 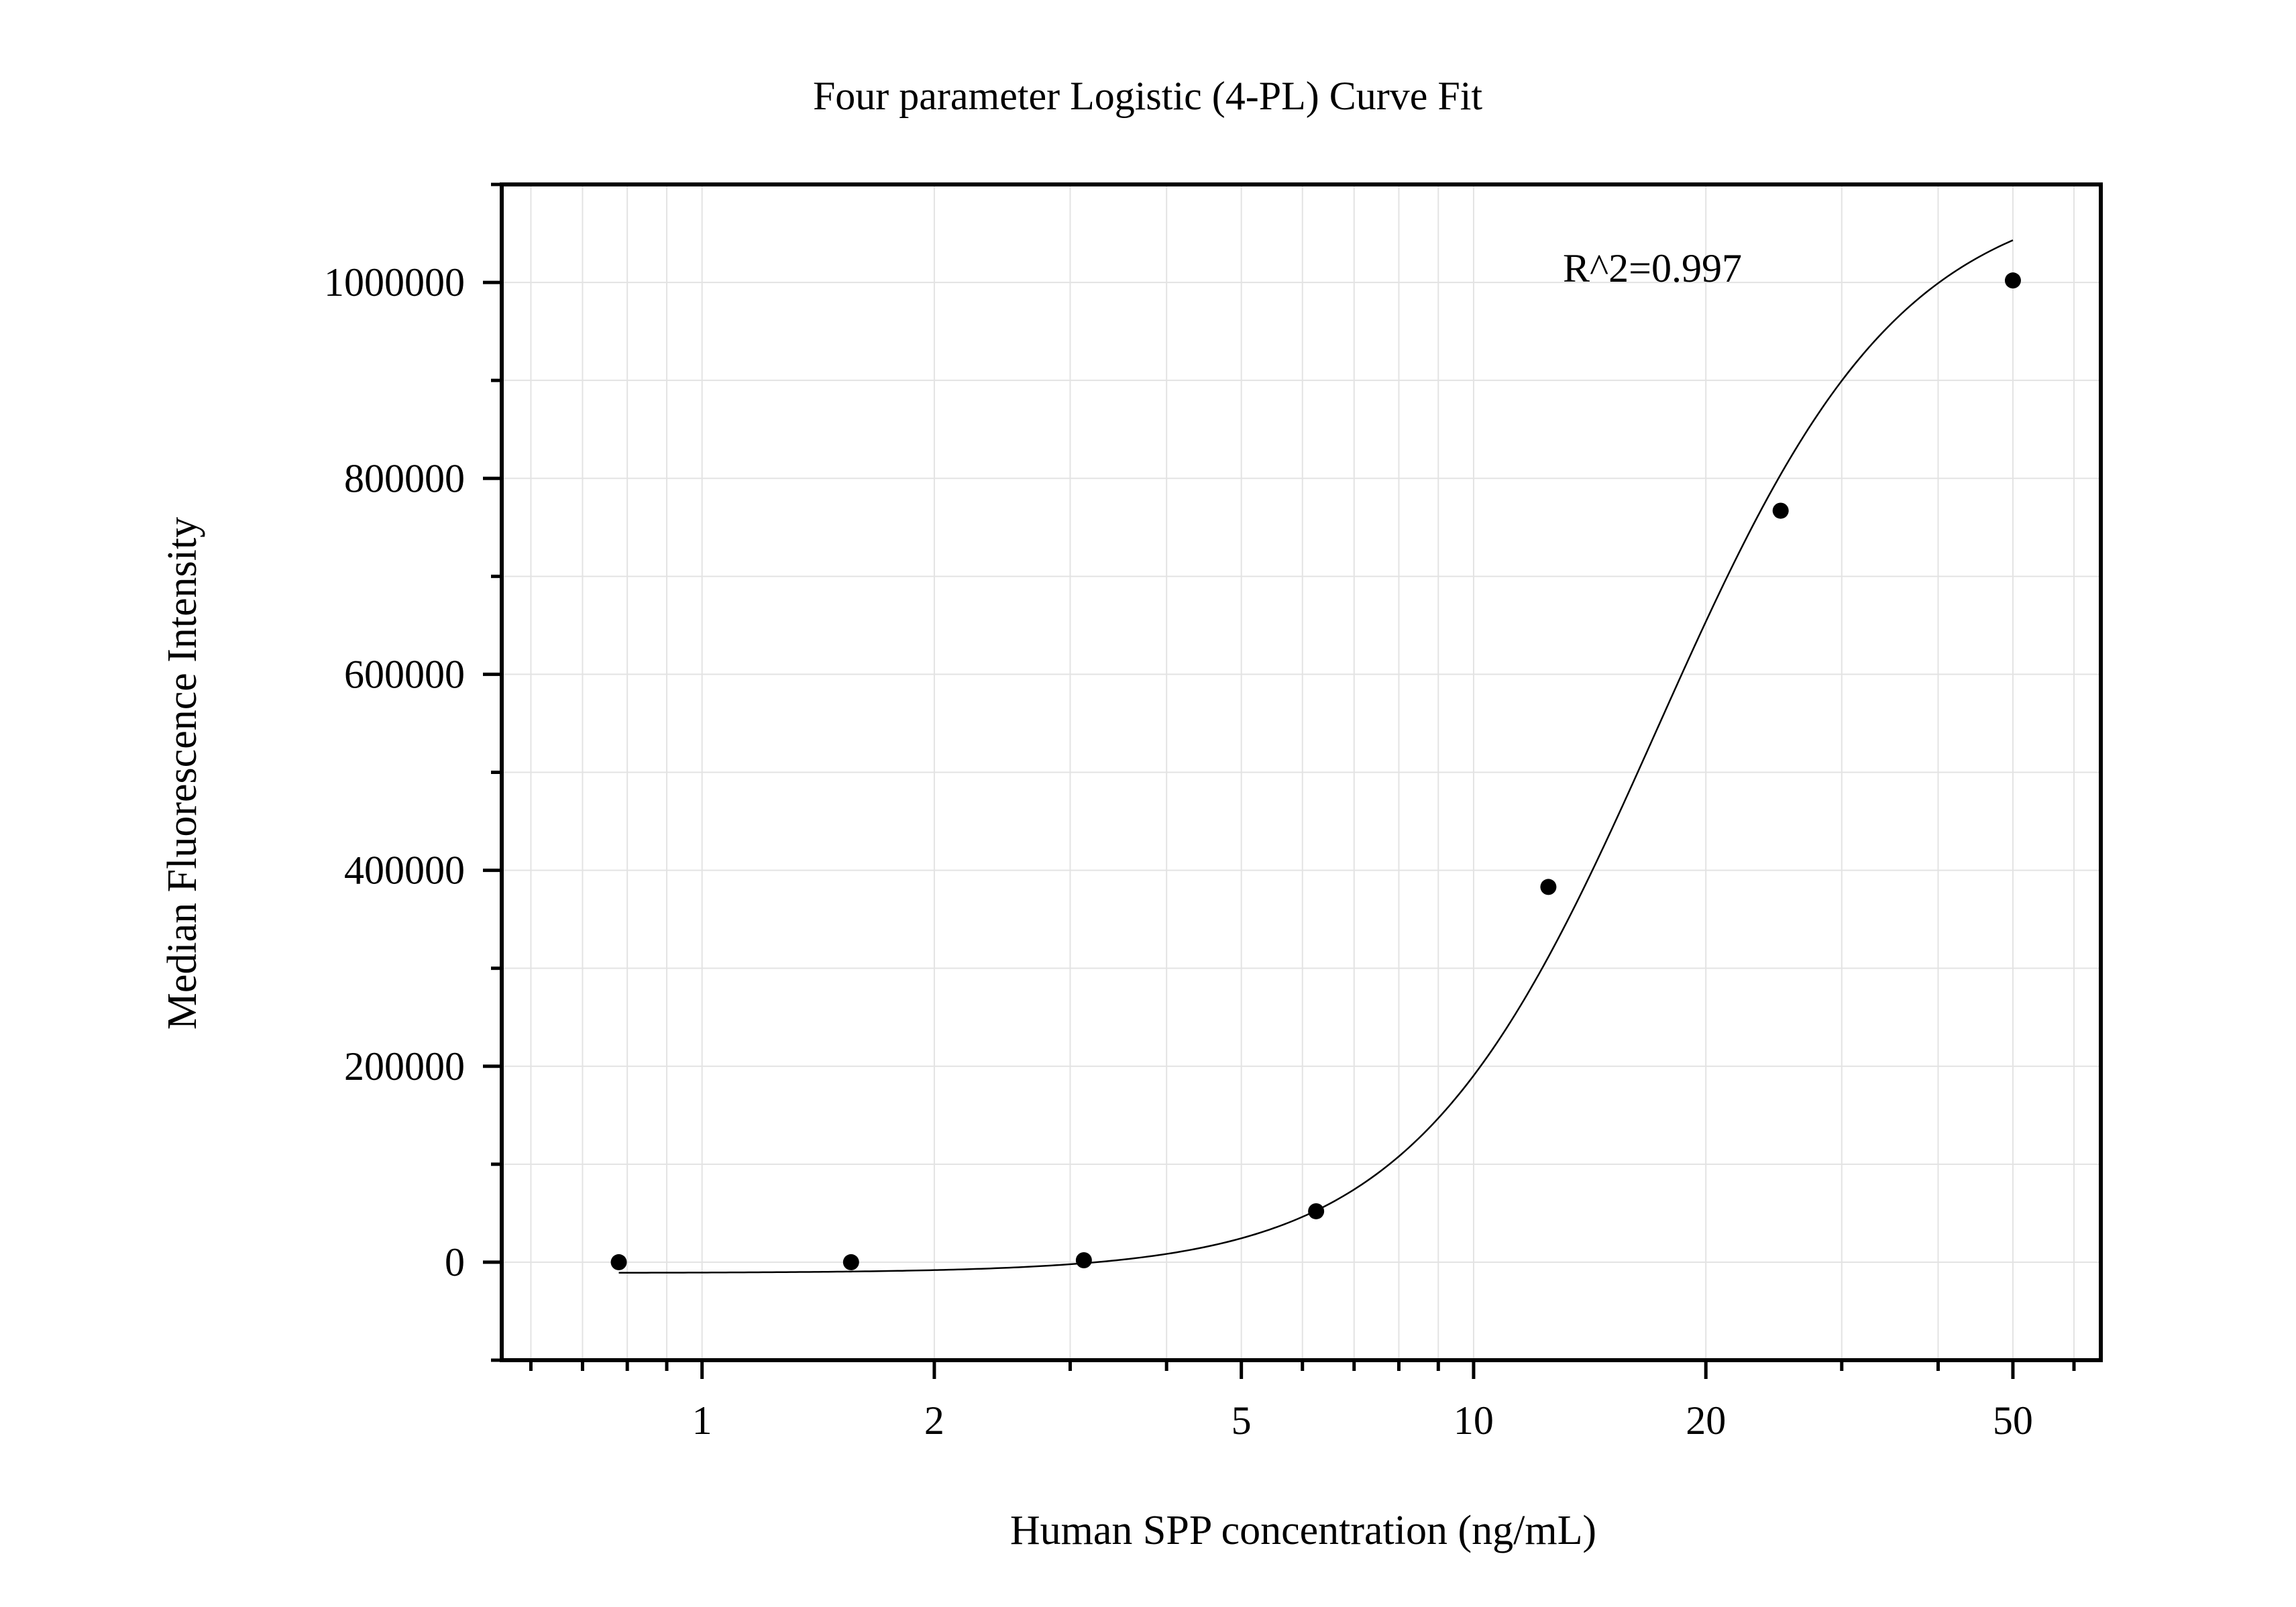 What do you see at coordinates (1242, 1420) in the screenshot?
I see `x-tick-label: 5` at bounding box center [1242, 1420].